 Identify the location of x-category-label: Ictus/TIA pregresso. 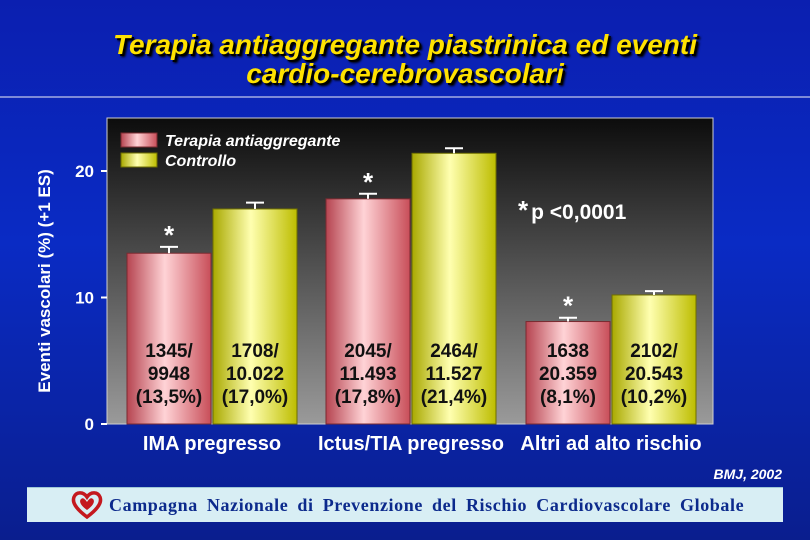
(411, 444).